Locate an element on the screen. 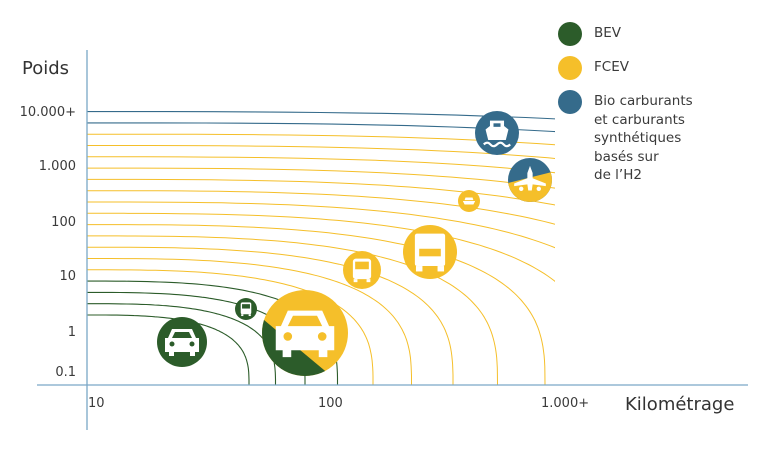  y-tick-label: 100 is located at coordinates (63, 222).